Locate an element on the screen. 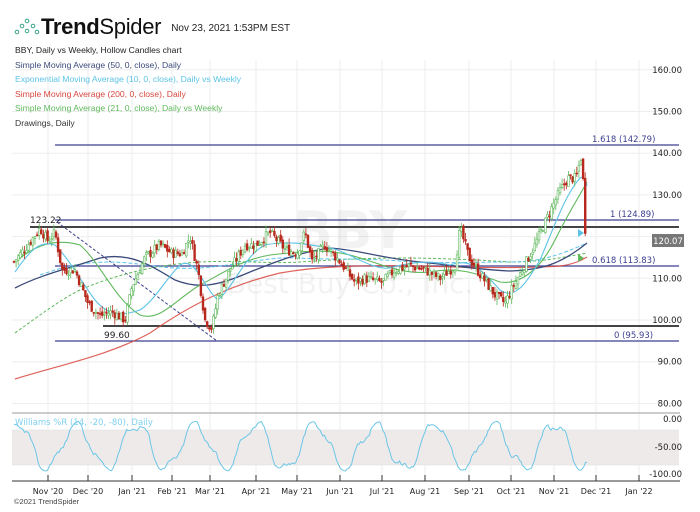 This screenshot has width=700, height=512. time-tick-label: Jan '22 is located at coordinates (638, 491).